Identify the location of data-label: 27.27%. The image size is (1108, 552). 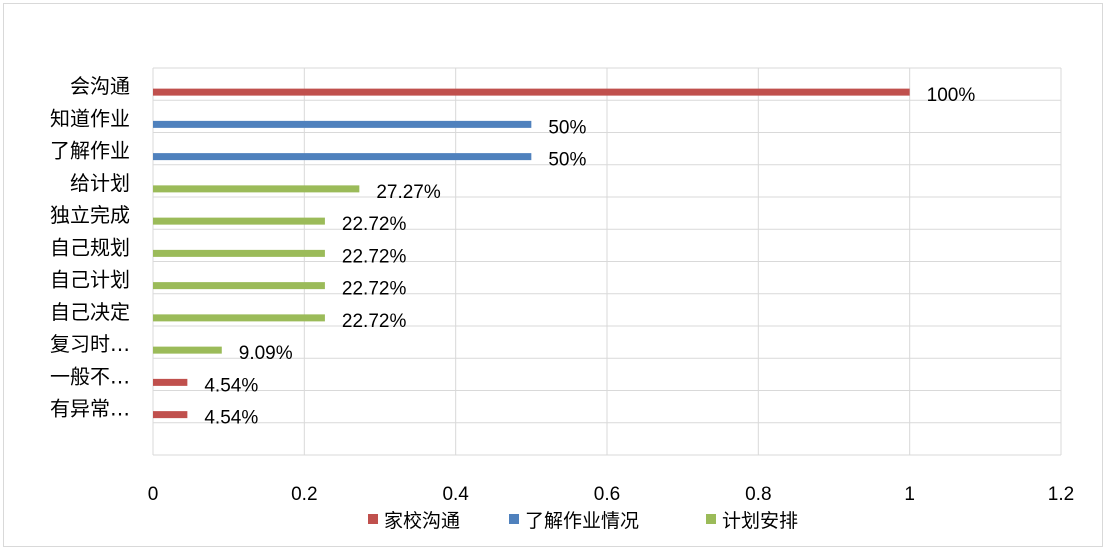
(408, 192).